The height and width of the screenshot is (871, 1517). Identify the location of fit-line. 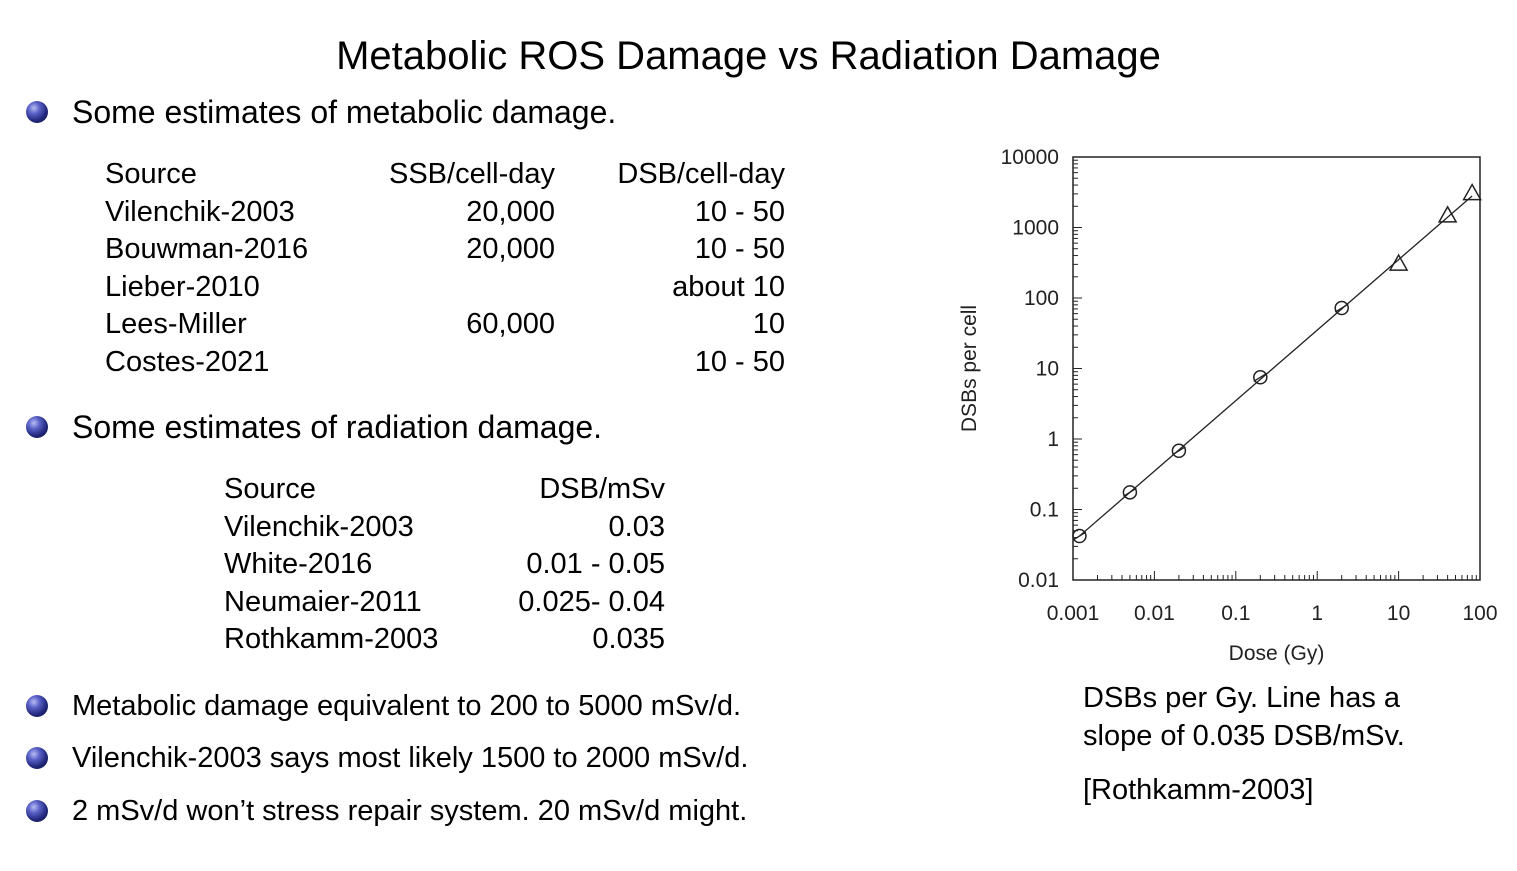
(1276, 366).